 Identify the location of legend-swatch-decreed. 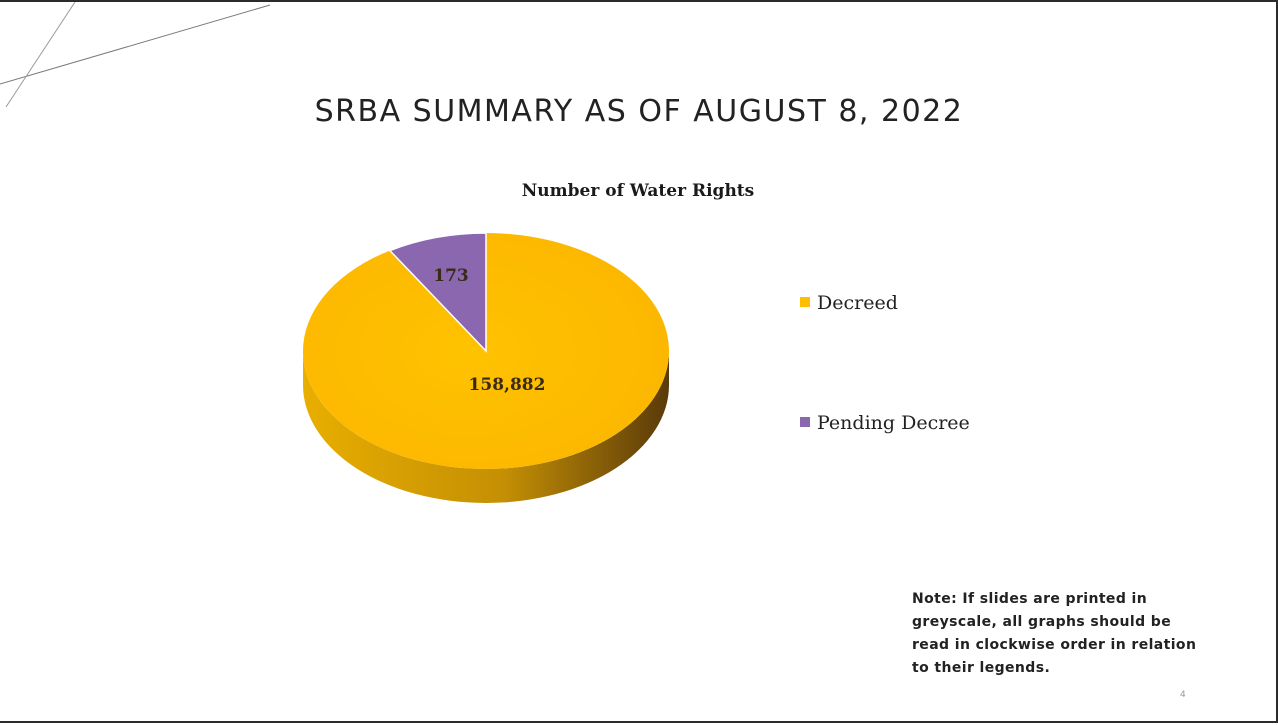
(805, 302).